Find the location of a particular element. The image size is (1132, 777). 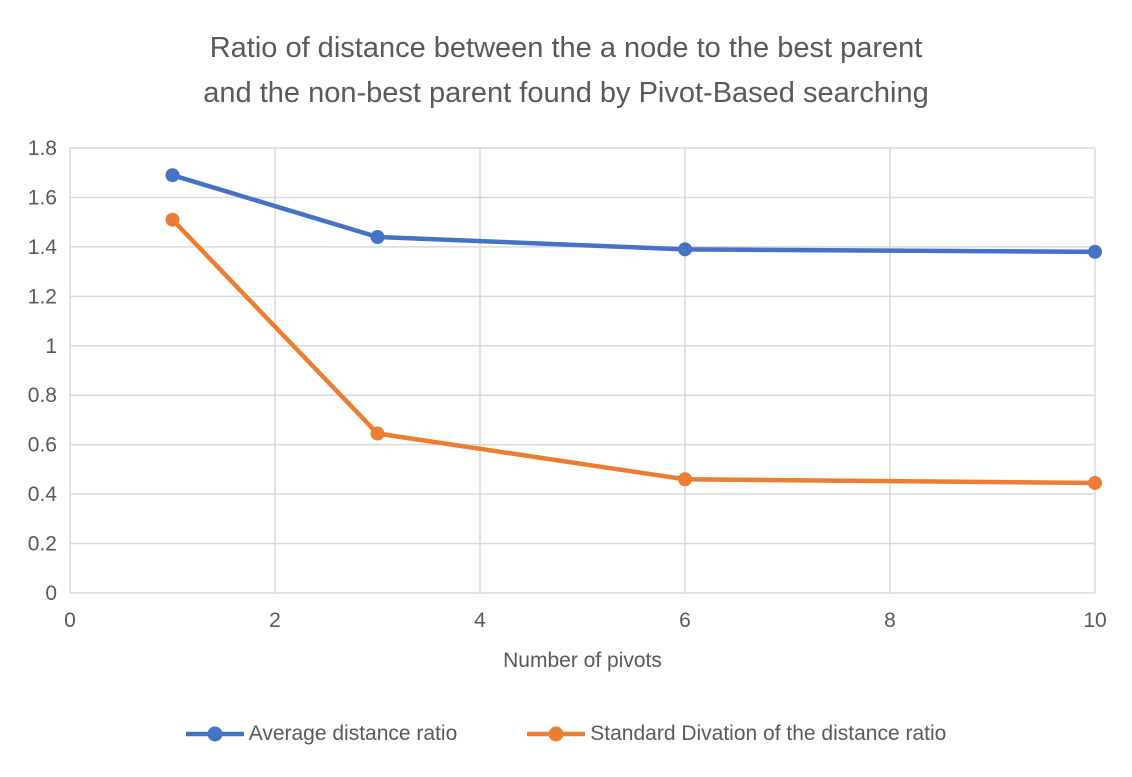

x-axis-tick-label: 6 is located at coordinates (685, 620).